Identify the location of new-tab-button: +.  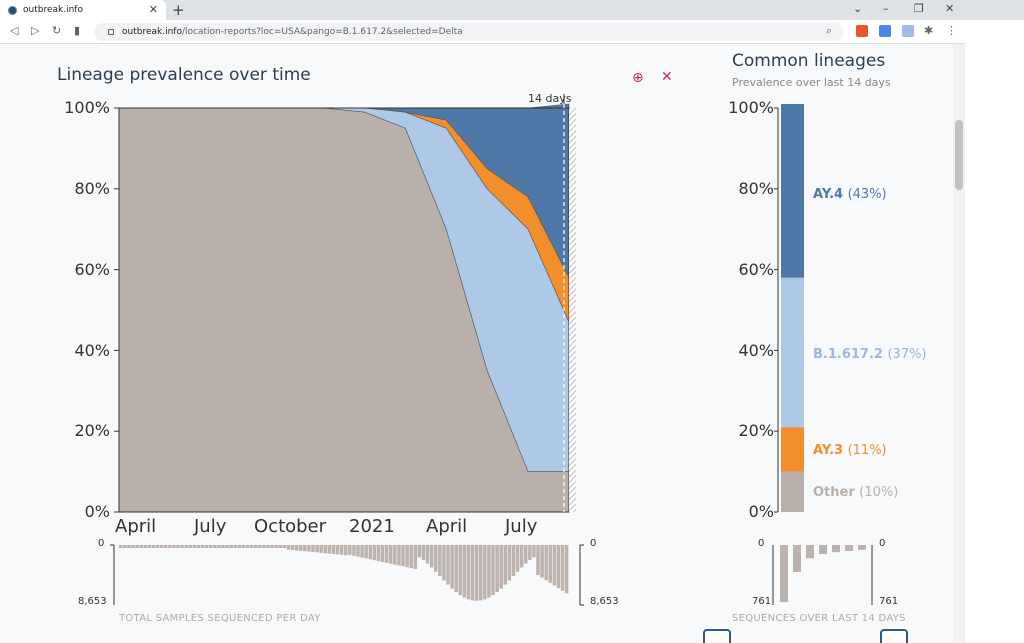
(178, 10).